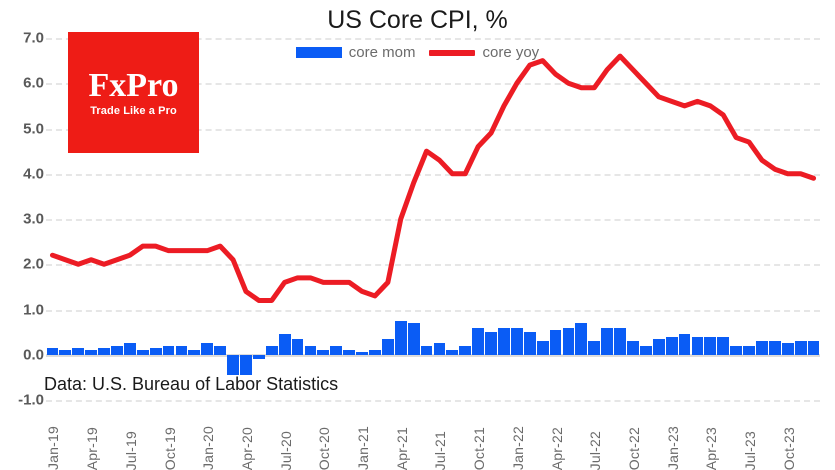 The image size is (835, 470). Describe the element at coordinates (750, 450) in the screenshot. I see `x-axis-tick-label: Jul-23` at that location.